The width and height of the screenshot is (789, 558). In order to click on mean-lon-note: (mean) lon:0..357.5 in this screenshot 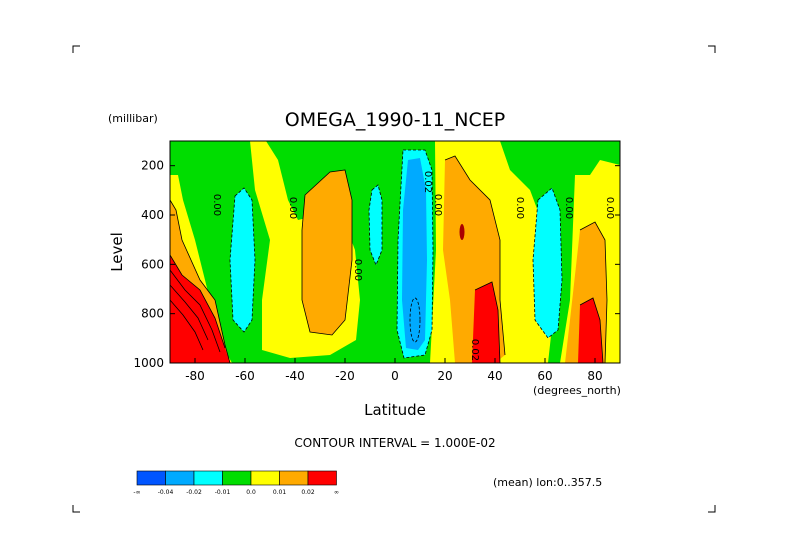, I will do `click(547, 482)`.